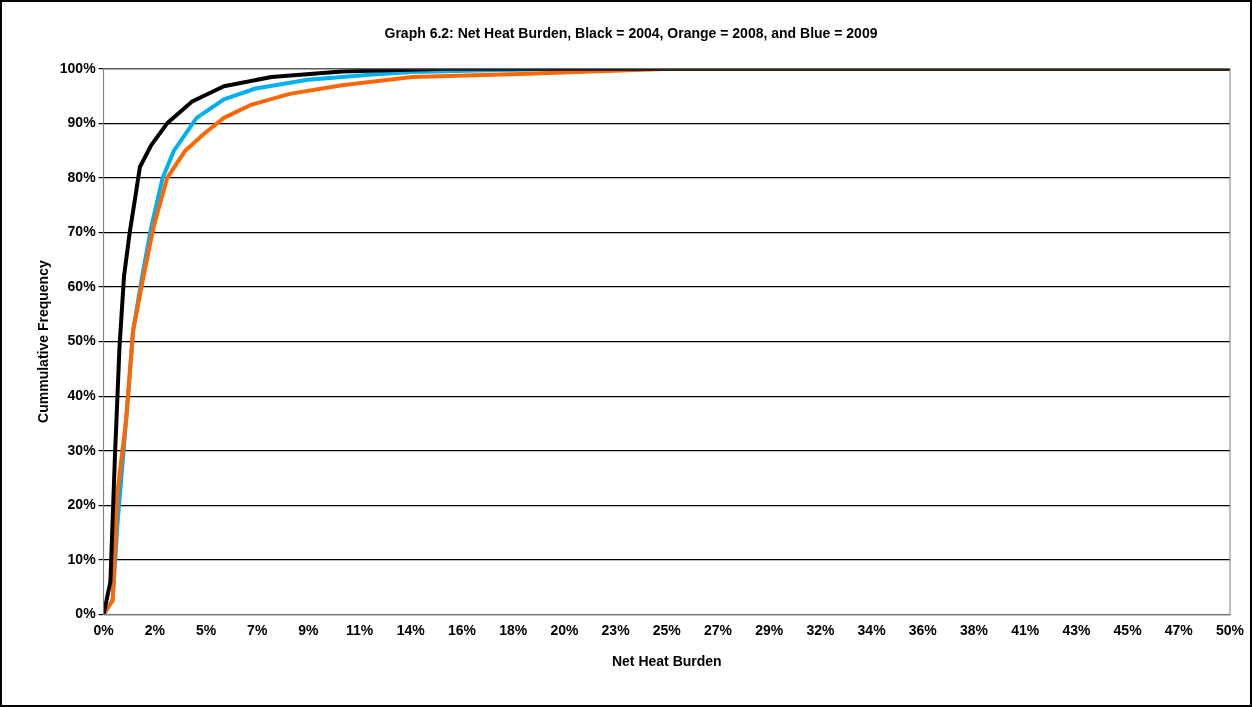  I want to click on x-tick-label: 25%, so click(667, 629).